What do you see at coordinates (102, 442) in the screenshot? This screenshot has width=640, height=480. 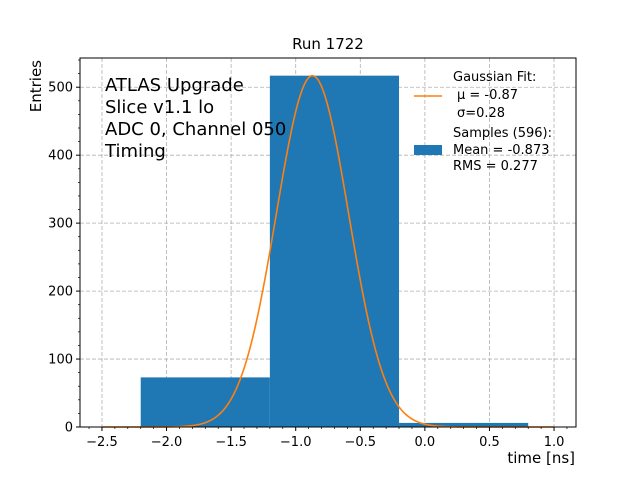 I see `x-tick-label-0: −2.5` at bounding box center [102, 442].